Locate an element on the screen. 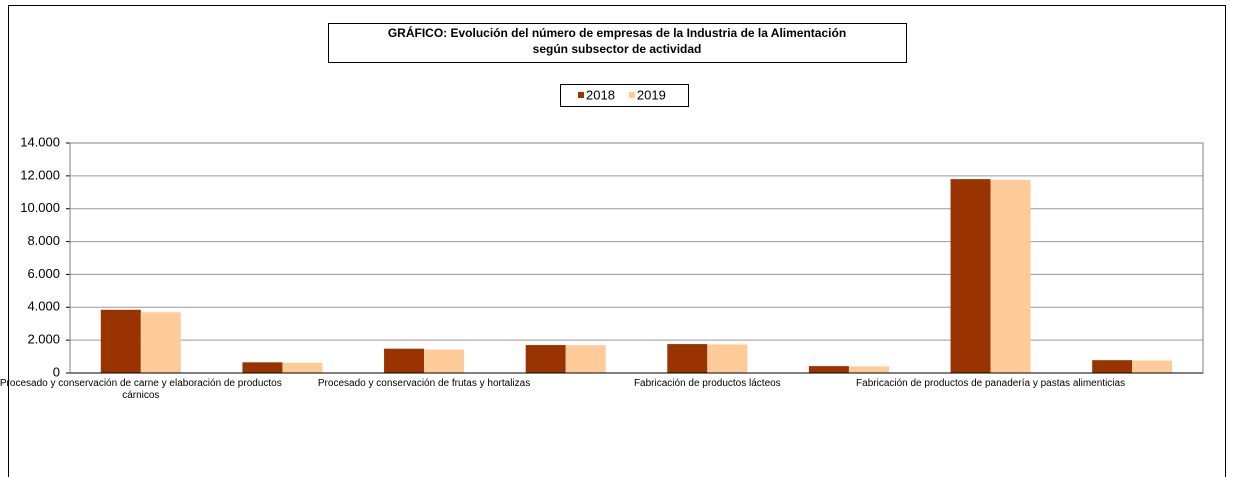 This screenshot has height=477, width=1233. y-tick-label: 4.000 is located at coordinates (43, 306).